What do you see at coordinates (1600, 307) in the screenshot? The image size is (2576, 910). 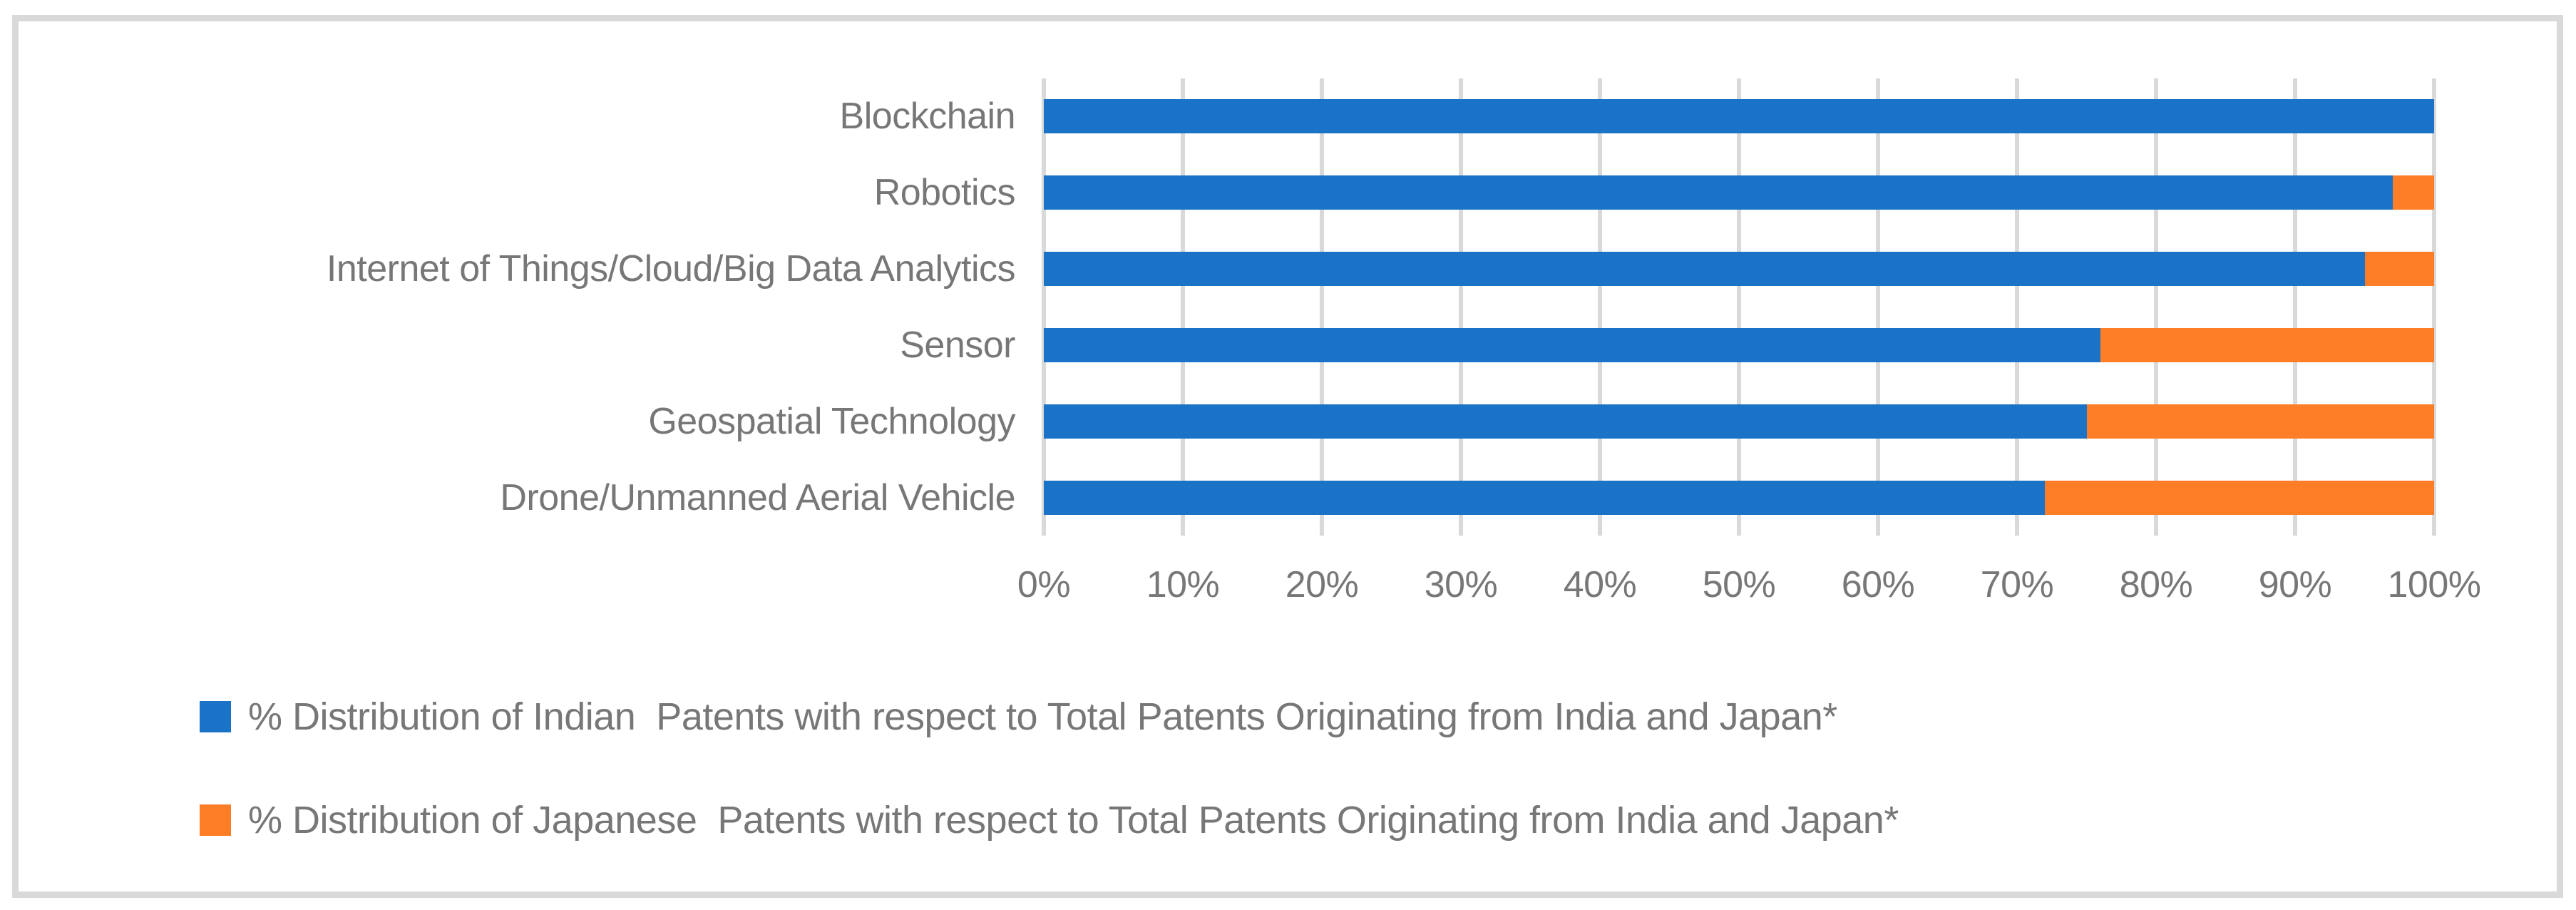 I see `gridline-40%` at bounding box center [1600, 307].